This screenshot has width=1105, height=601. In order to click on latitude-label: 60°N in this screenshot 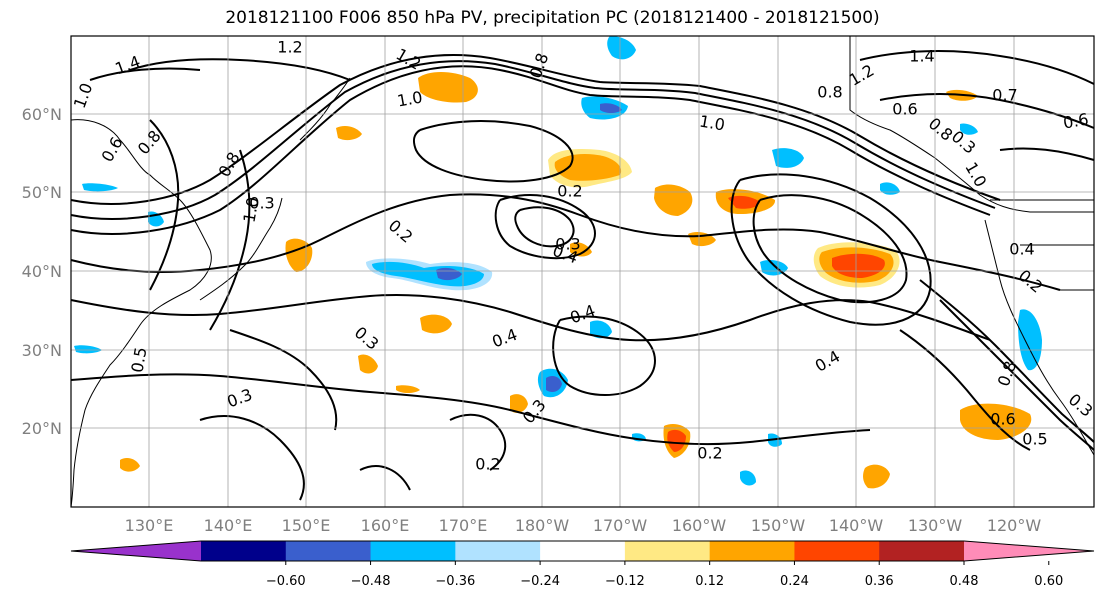, I will do `click(42, 114)`.